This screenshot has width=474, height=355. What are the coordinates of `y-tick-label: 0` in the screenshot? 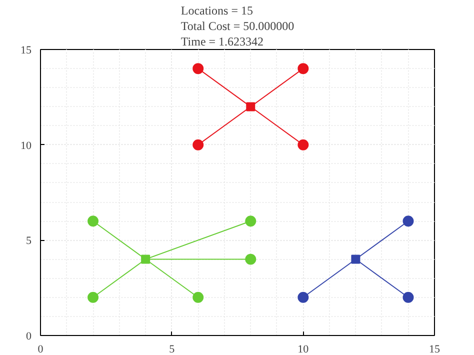 It's located at (29, 336).